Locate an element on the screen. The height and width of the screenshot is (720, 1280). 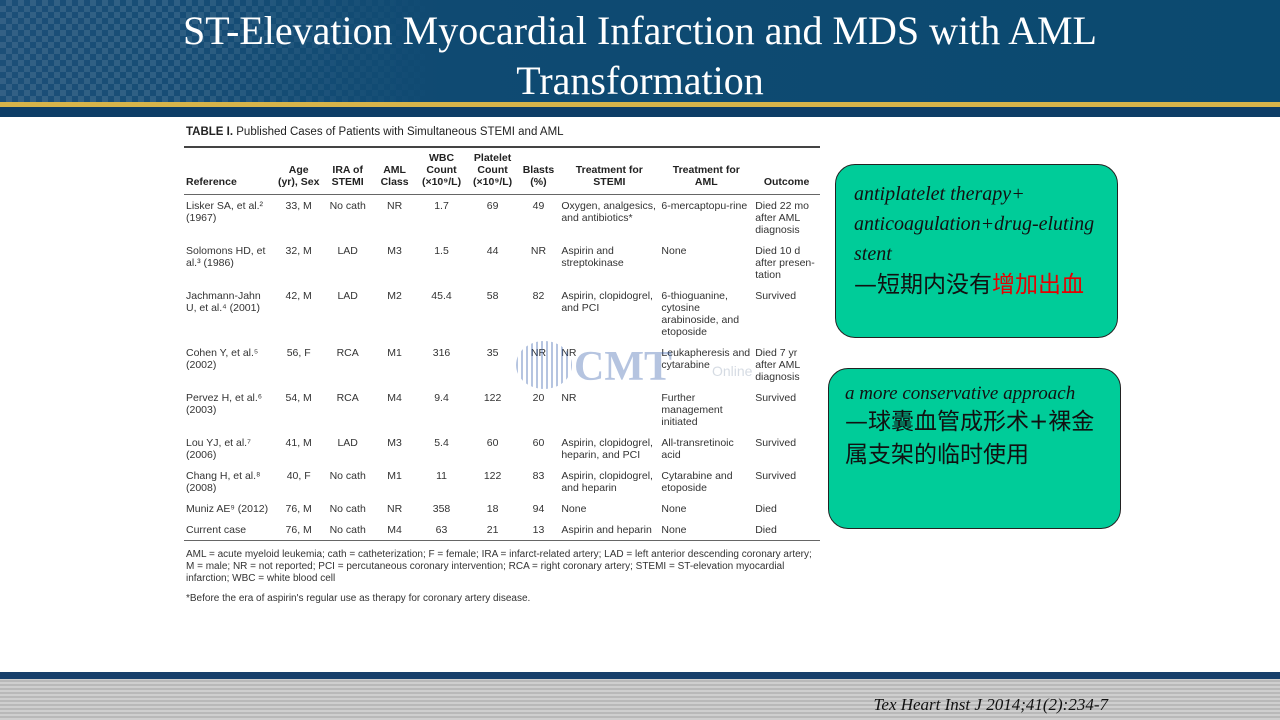
table-cell: Lisker SA, et al.² (1967) is located at coordinates (225, 212).